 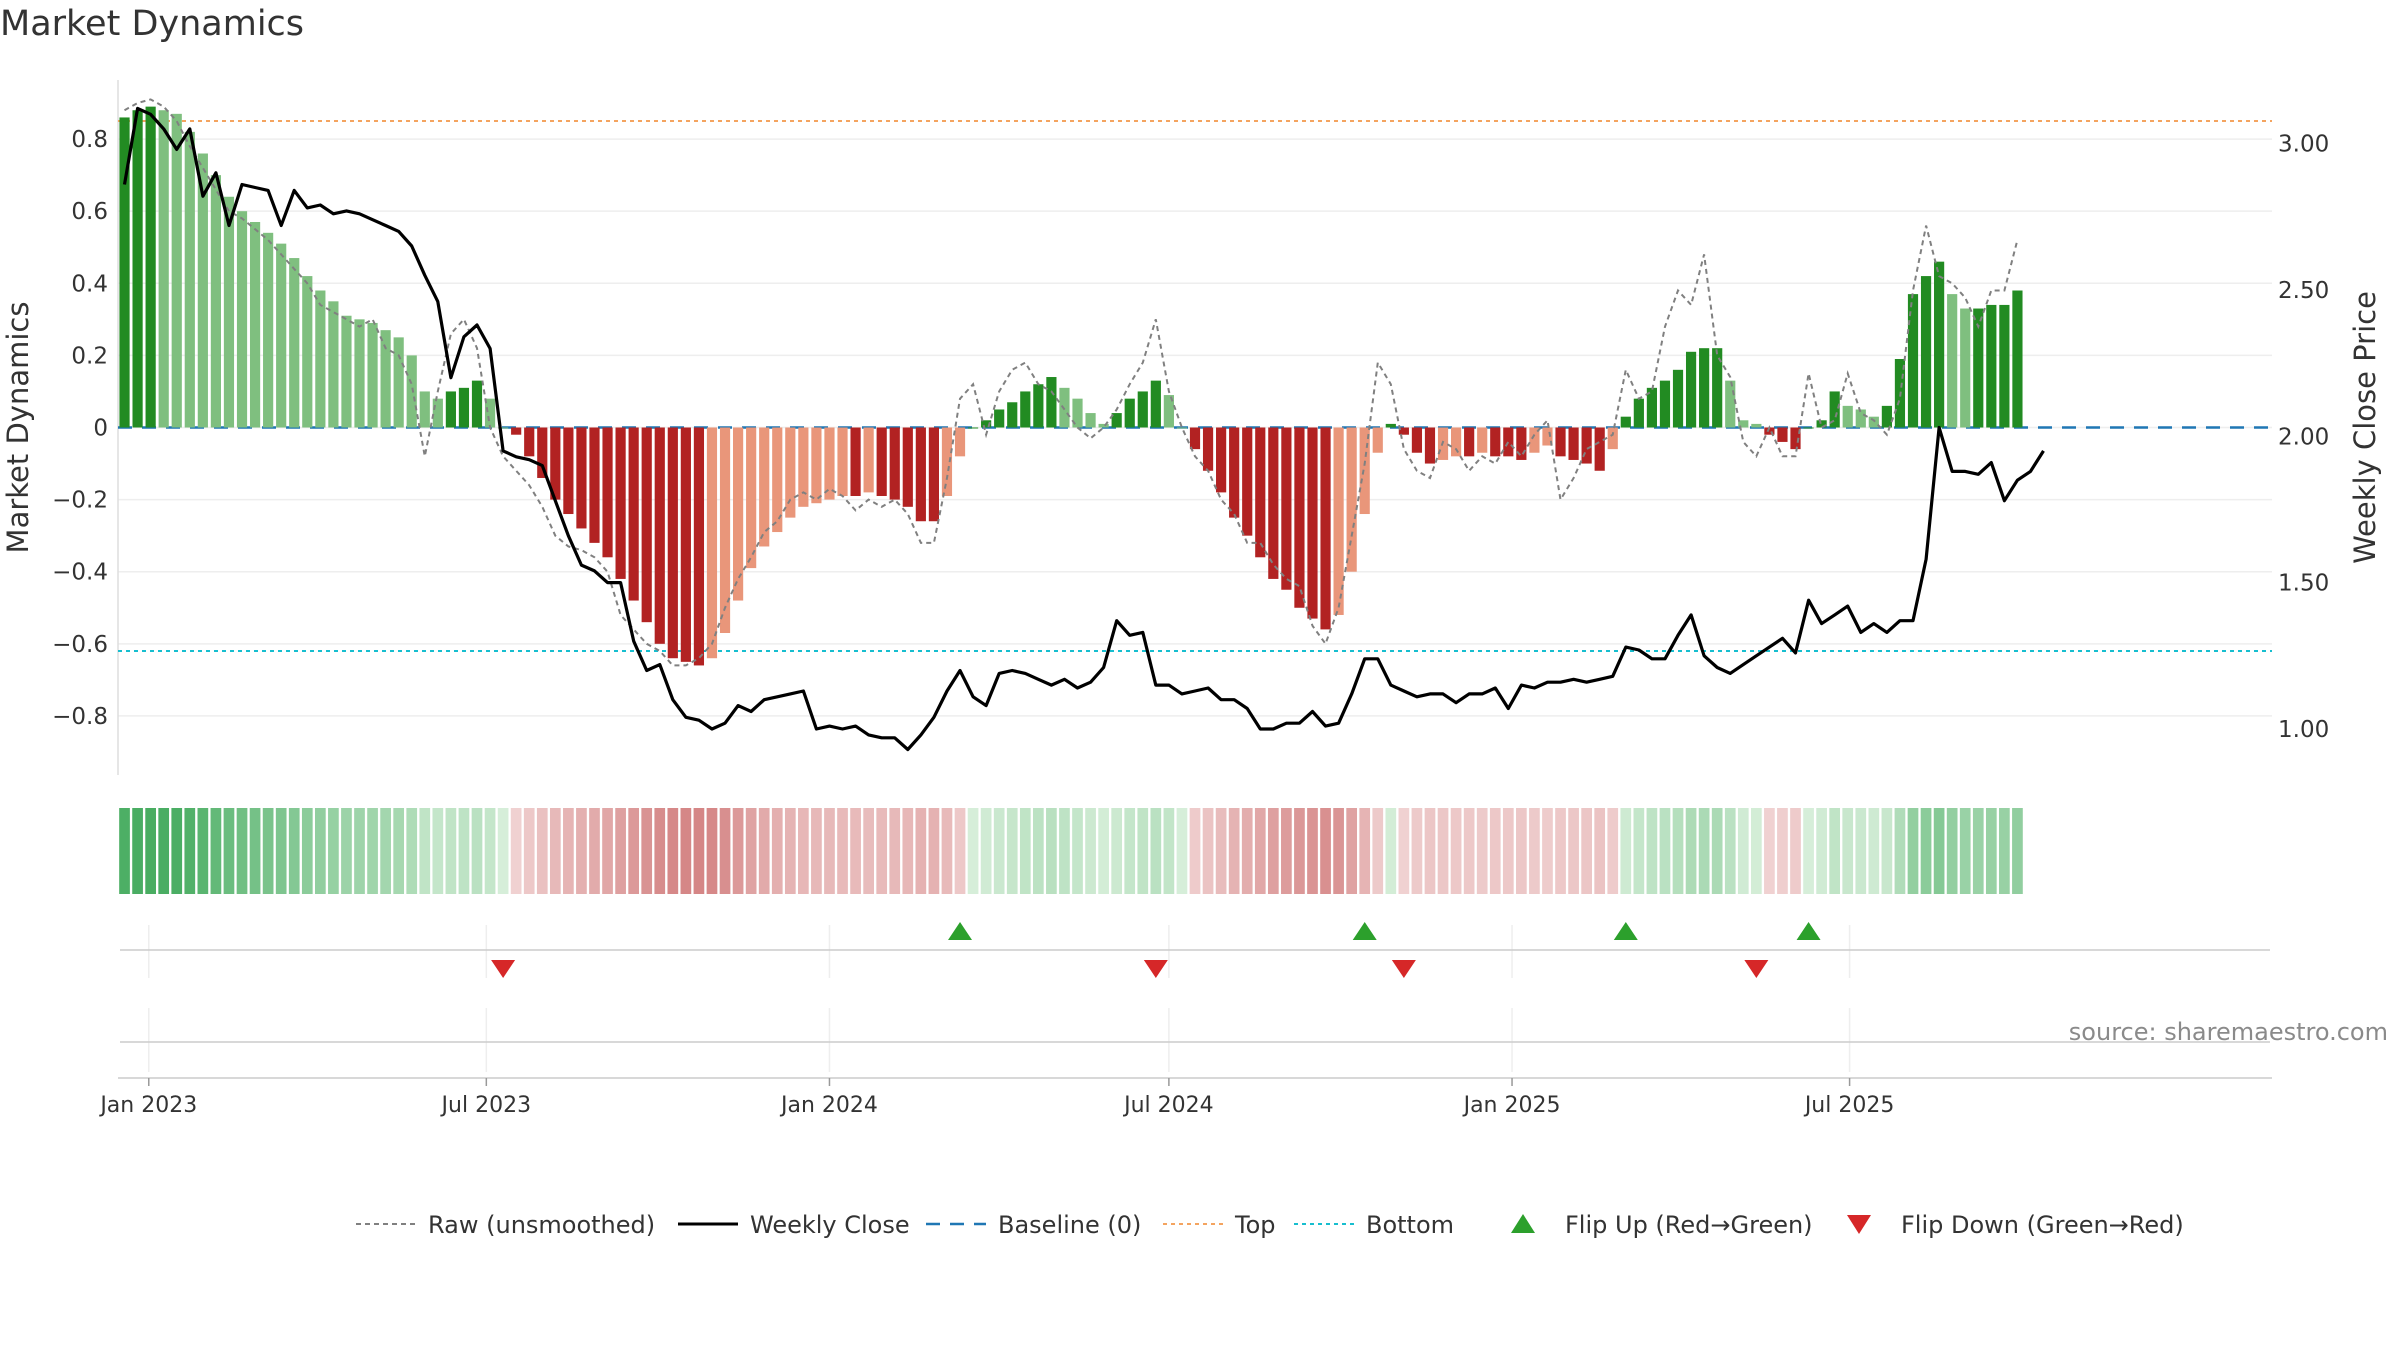 I want to click on left-tick-label: −0.4, so click(x=80, y=573).